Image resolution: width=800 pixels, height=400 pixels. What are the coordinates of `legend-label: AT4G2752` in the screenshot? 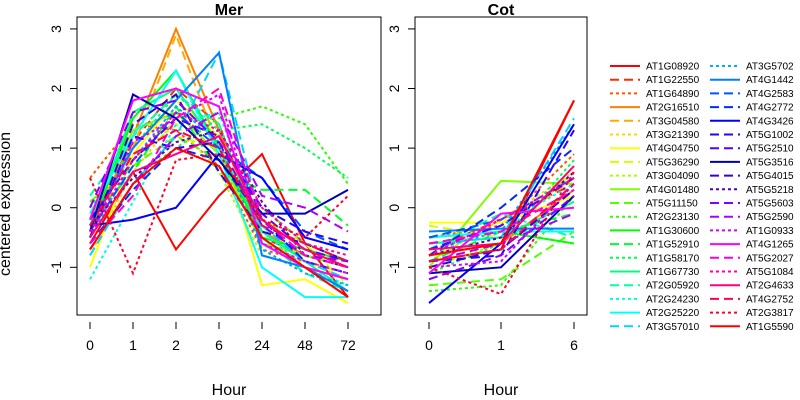 It's located at (770, 299).